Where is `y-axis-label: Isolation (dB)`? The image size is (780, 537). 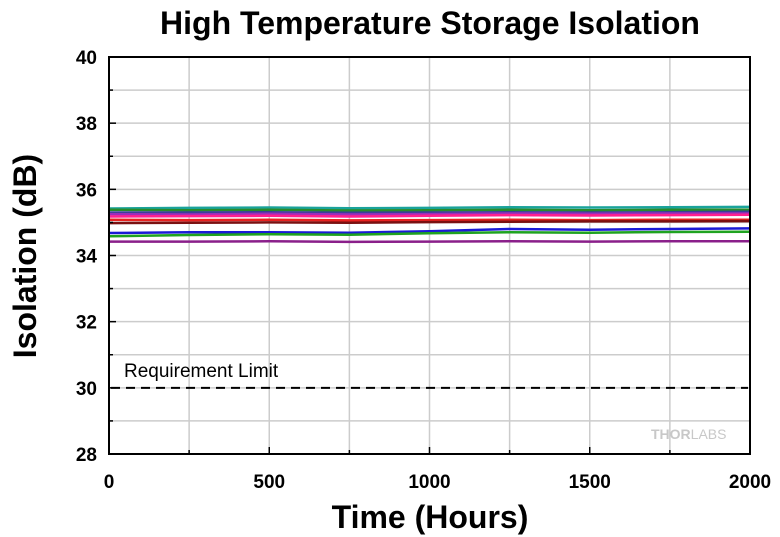
y-axis-label: Isolation (dB) is located at coordinates (25, 256).